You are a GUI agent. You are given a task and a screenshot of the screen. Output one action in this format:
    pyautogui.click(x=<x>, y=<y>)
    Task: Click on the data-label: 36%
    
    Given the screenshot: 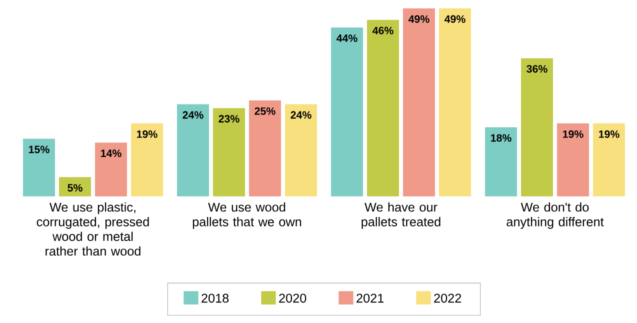 What is the action you would take?
    pyautogui.click(x=537, y=69)
    